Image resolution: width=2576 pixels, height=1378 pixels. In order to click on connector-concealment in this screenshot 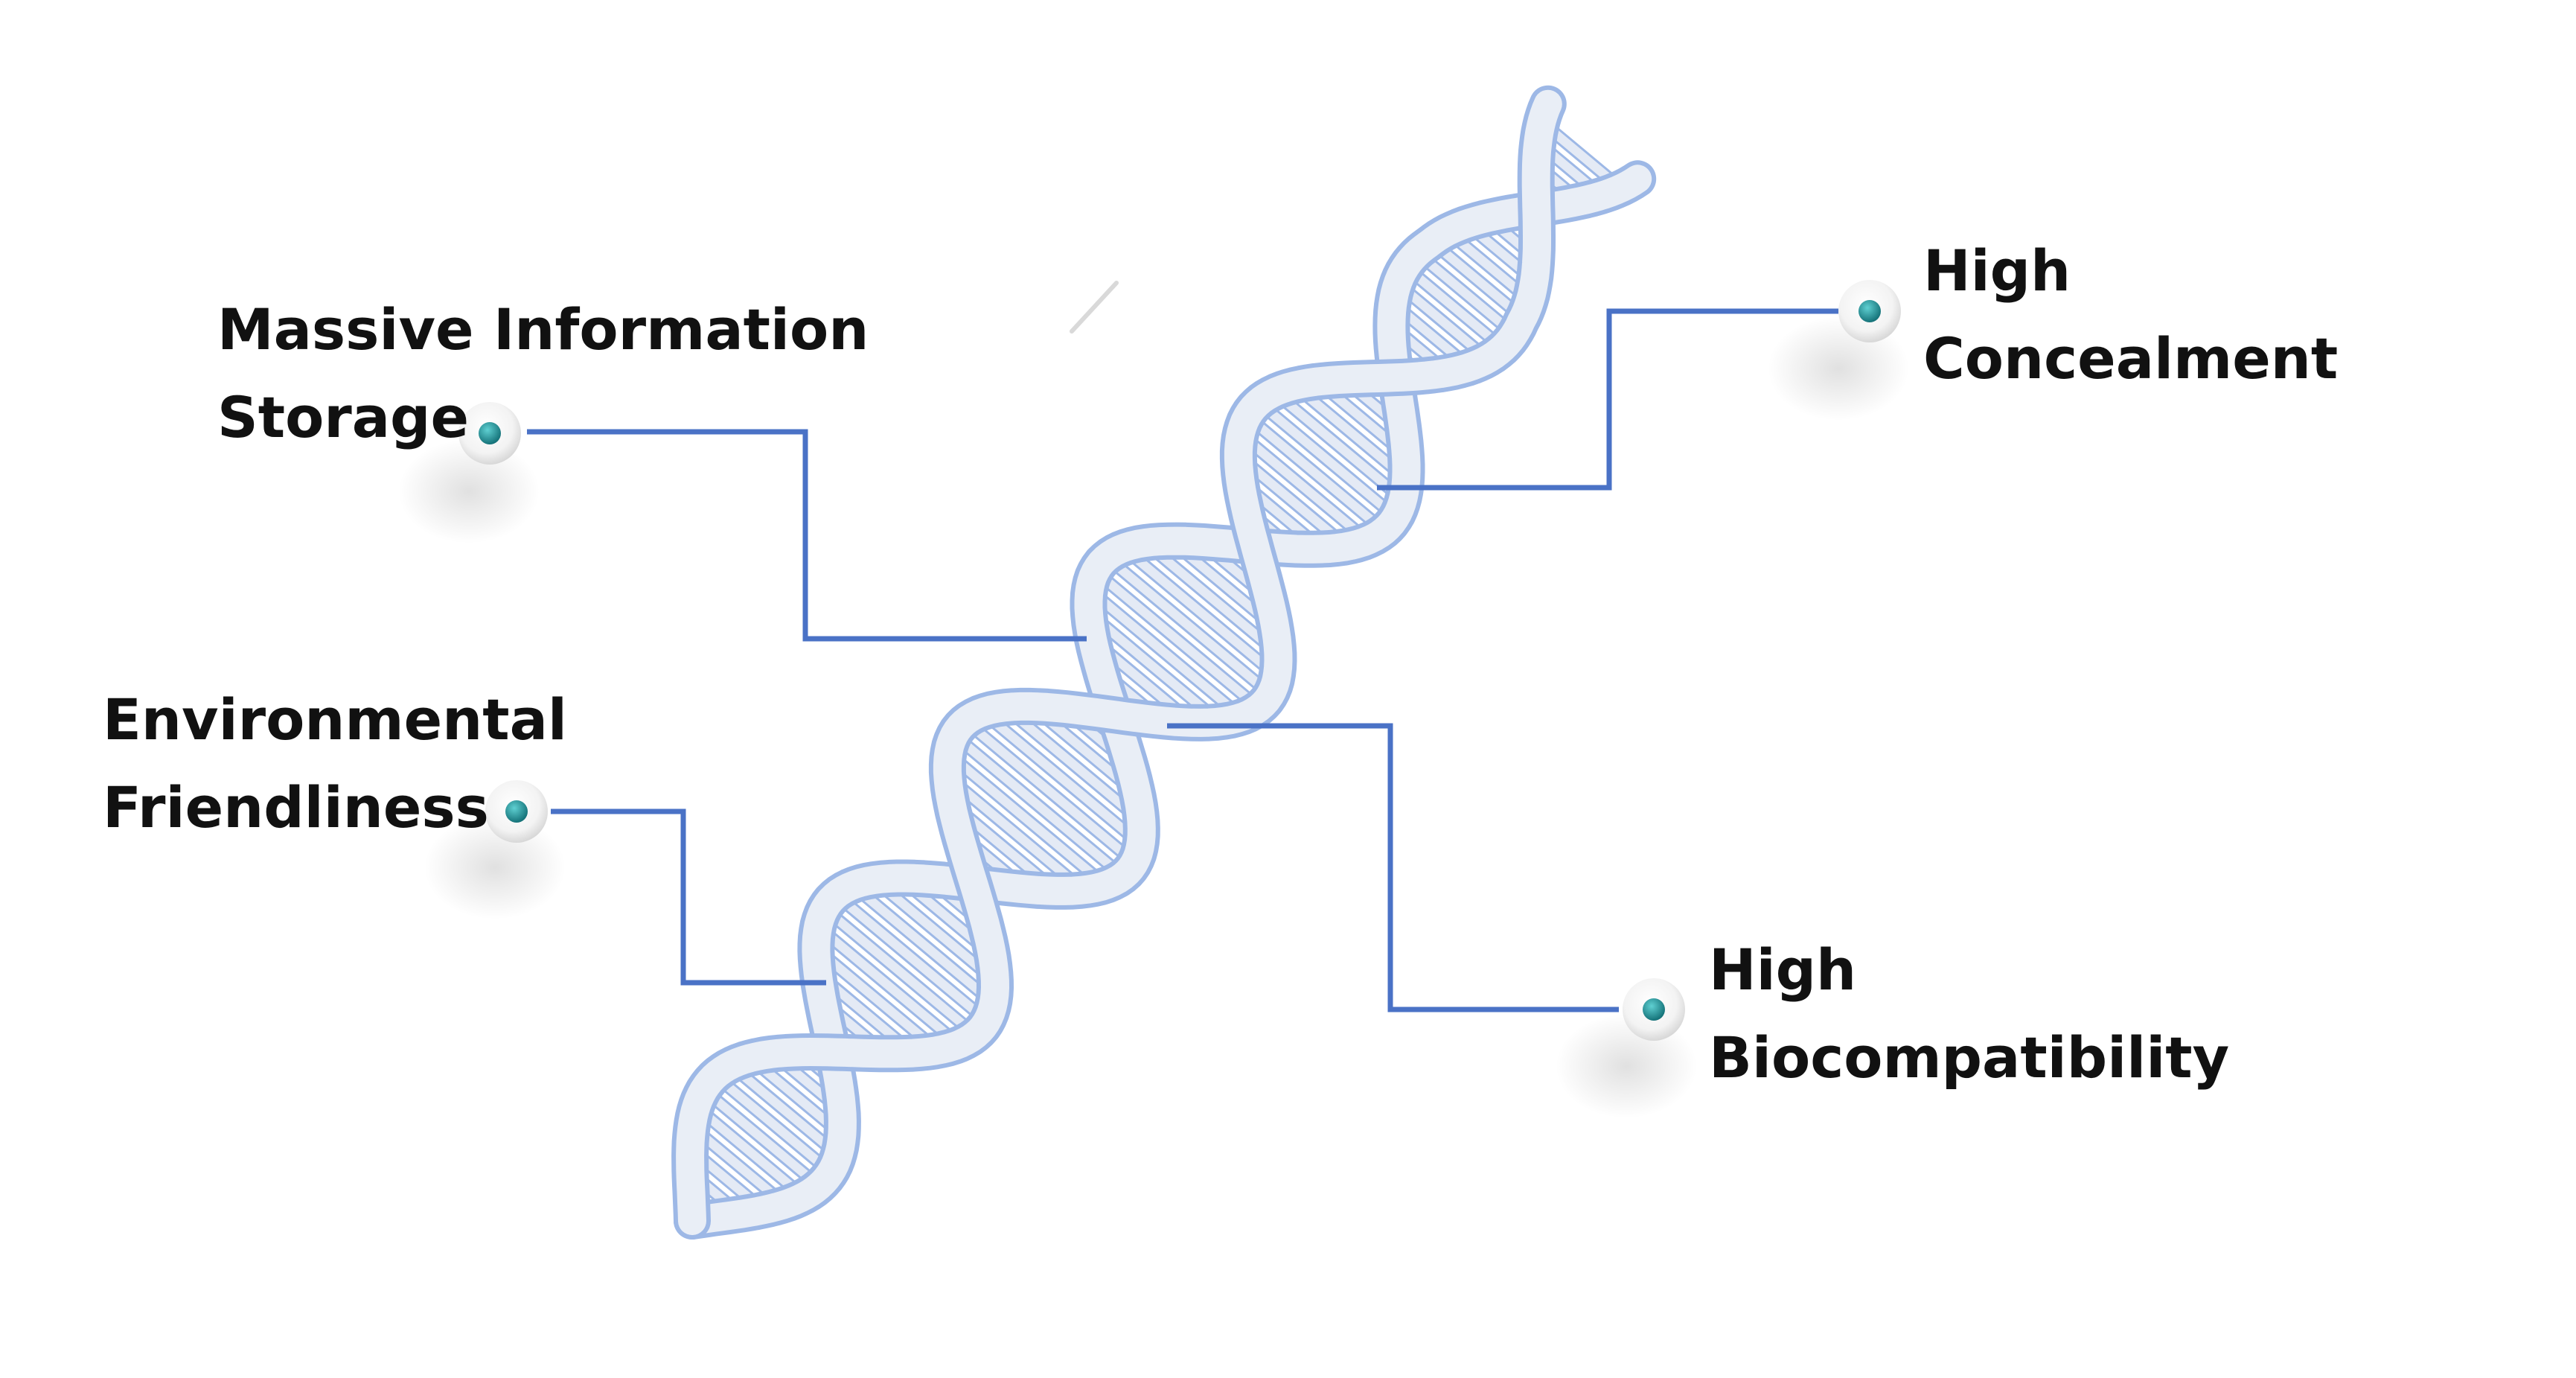, I will do `click(1607, 399)`.